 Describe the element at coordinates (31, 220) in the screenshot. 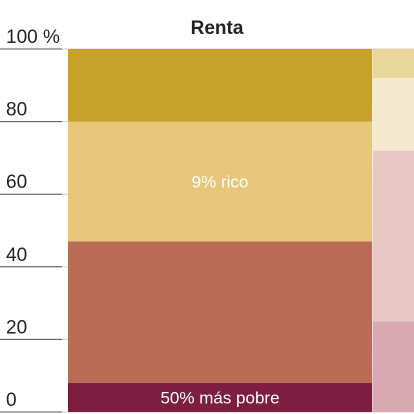

I see `y-axis: 0 20 40 60 80 100 %` at that location.